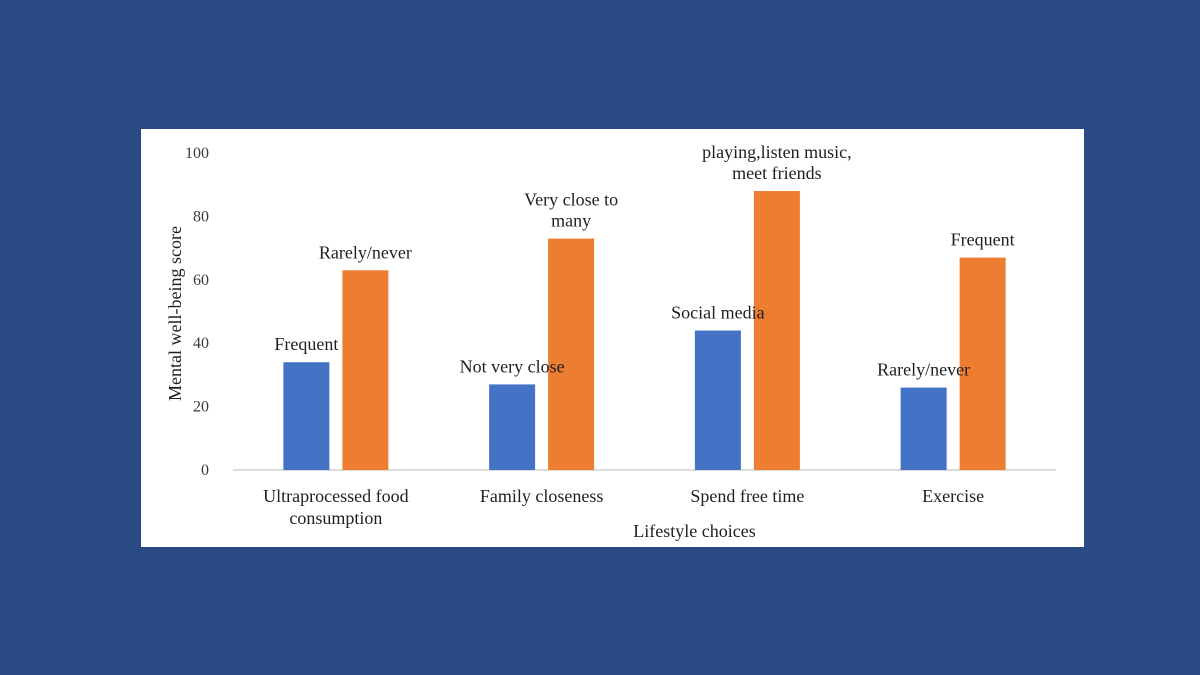  What do you see at coordinates (694, 531) in the screenshot?
I see `x-axis-title: Lifestyle choices` at bounding box center [694, 531].